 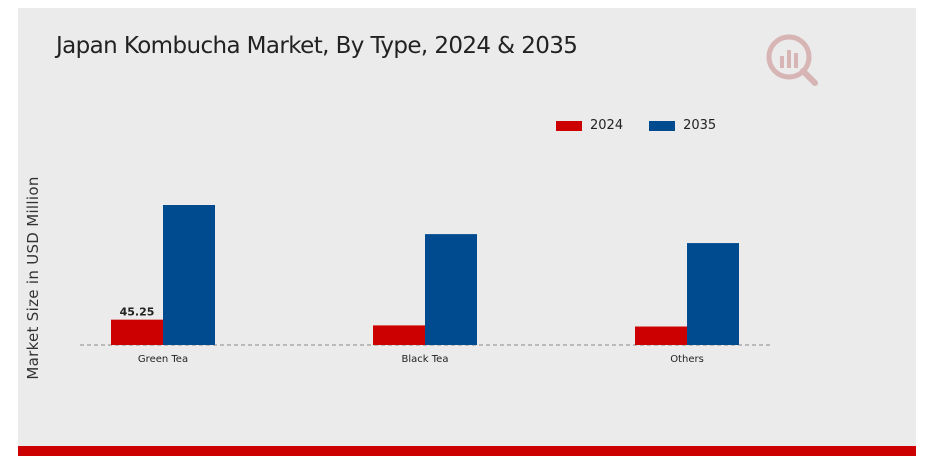 What do you see at coordinates (687, 359) in the screenshot?
I see `x-tick-label: Others` at bounding box center [687, 359].